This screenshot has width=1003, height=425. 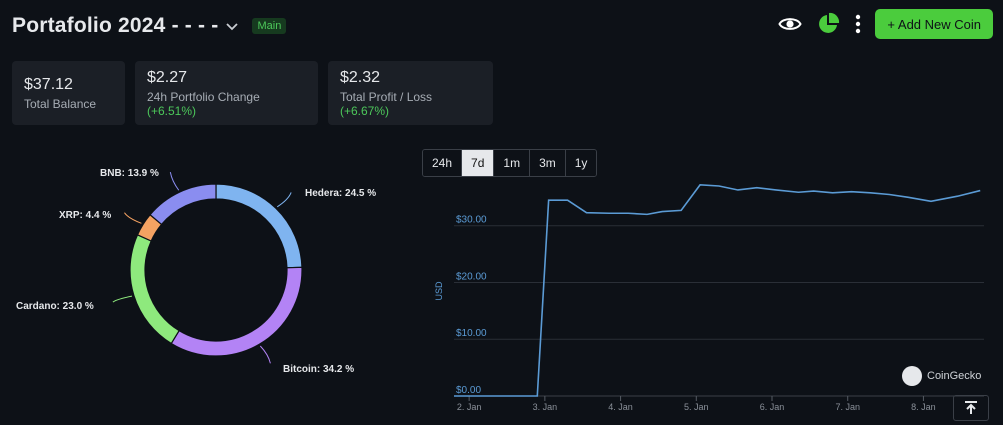 What do you see at coordinates (912, 376) in the screenshot?
I see `coingecko-logo-icon` at bounding box center [912, 376].